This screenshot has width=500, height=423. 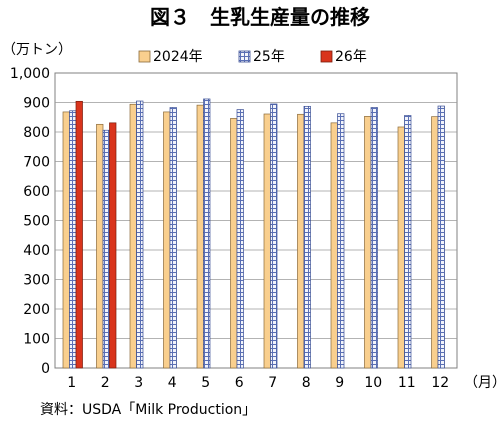 I want to click on bar-25年-12, so click(x=441, y=237).